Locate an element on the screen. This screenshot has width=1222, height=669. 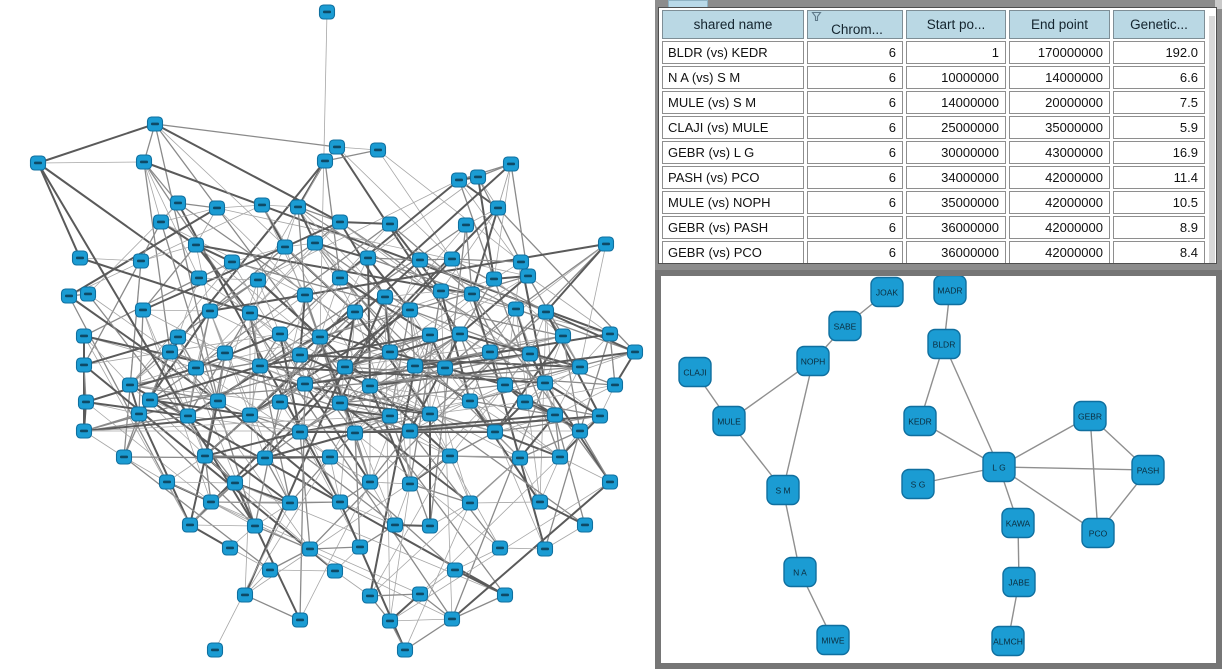
table-cell-start-point: 10000000 is located at coordinates (956, 77).